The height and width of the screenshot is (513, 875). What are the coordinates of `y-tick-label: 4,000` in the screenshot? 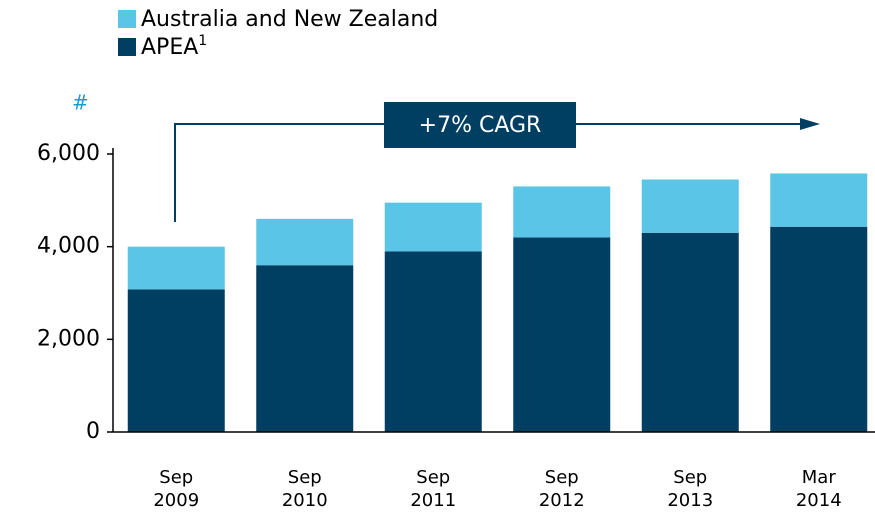 It's located at (68, 246).